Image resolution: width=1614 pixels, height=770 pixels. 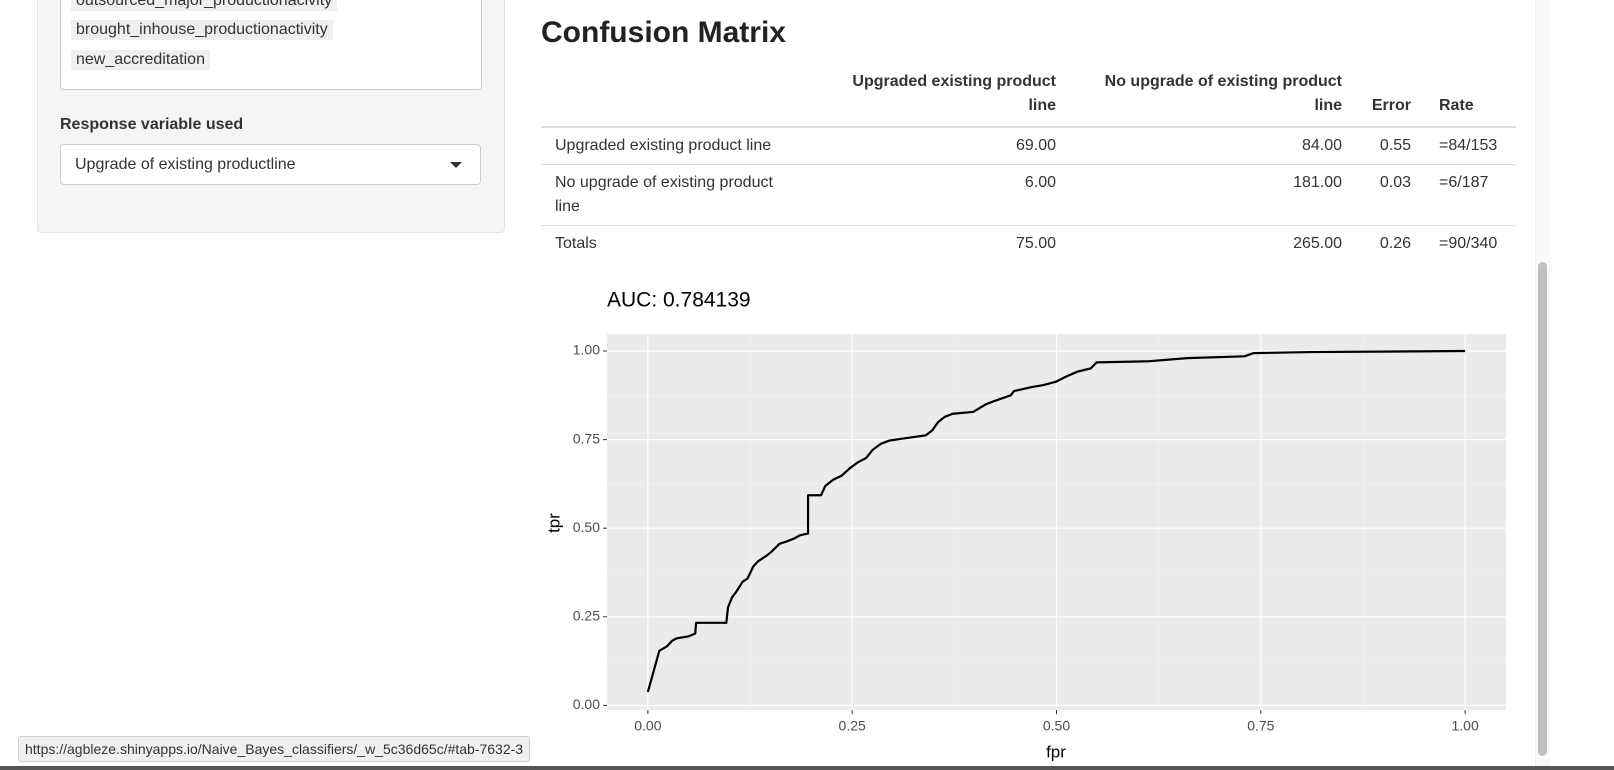 I want to click on table-row: Totals 75.00 265.00 0.26 =90/340, so click(x=1028, y=243).